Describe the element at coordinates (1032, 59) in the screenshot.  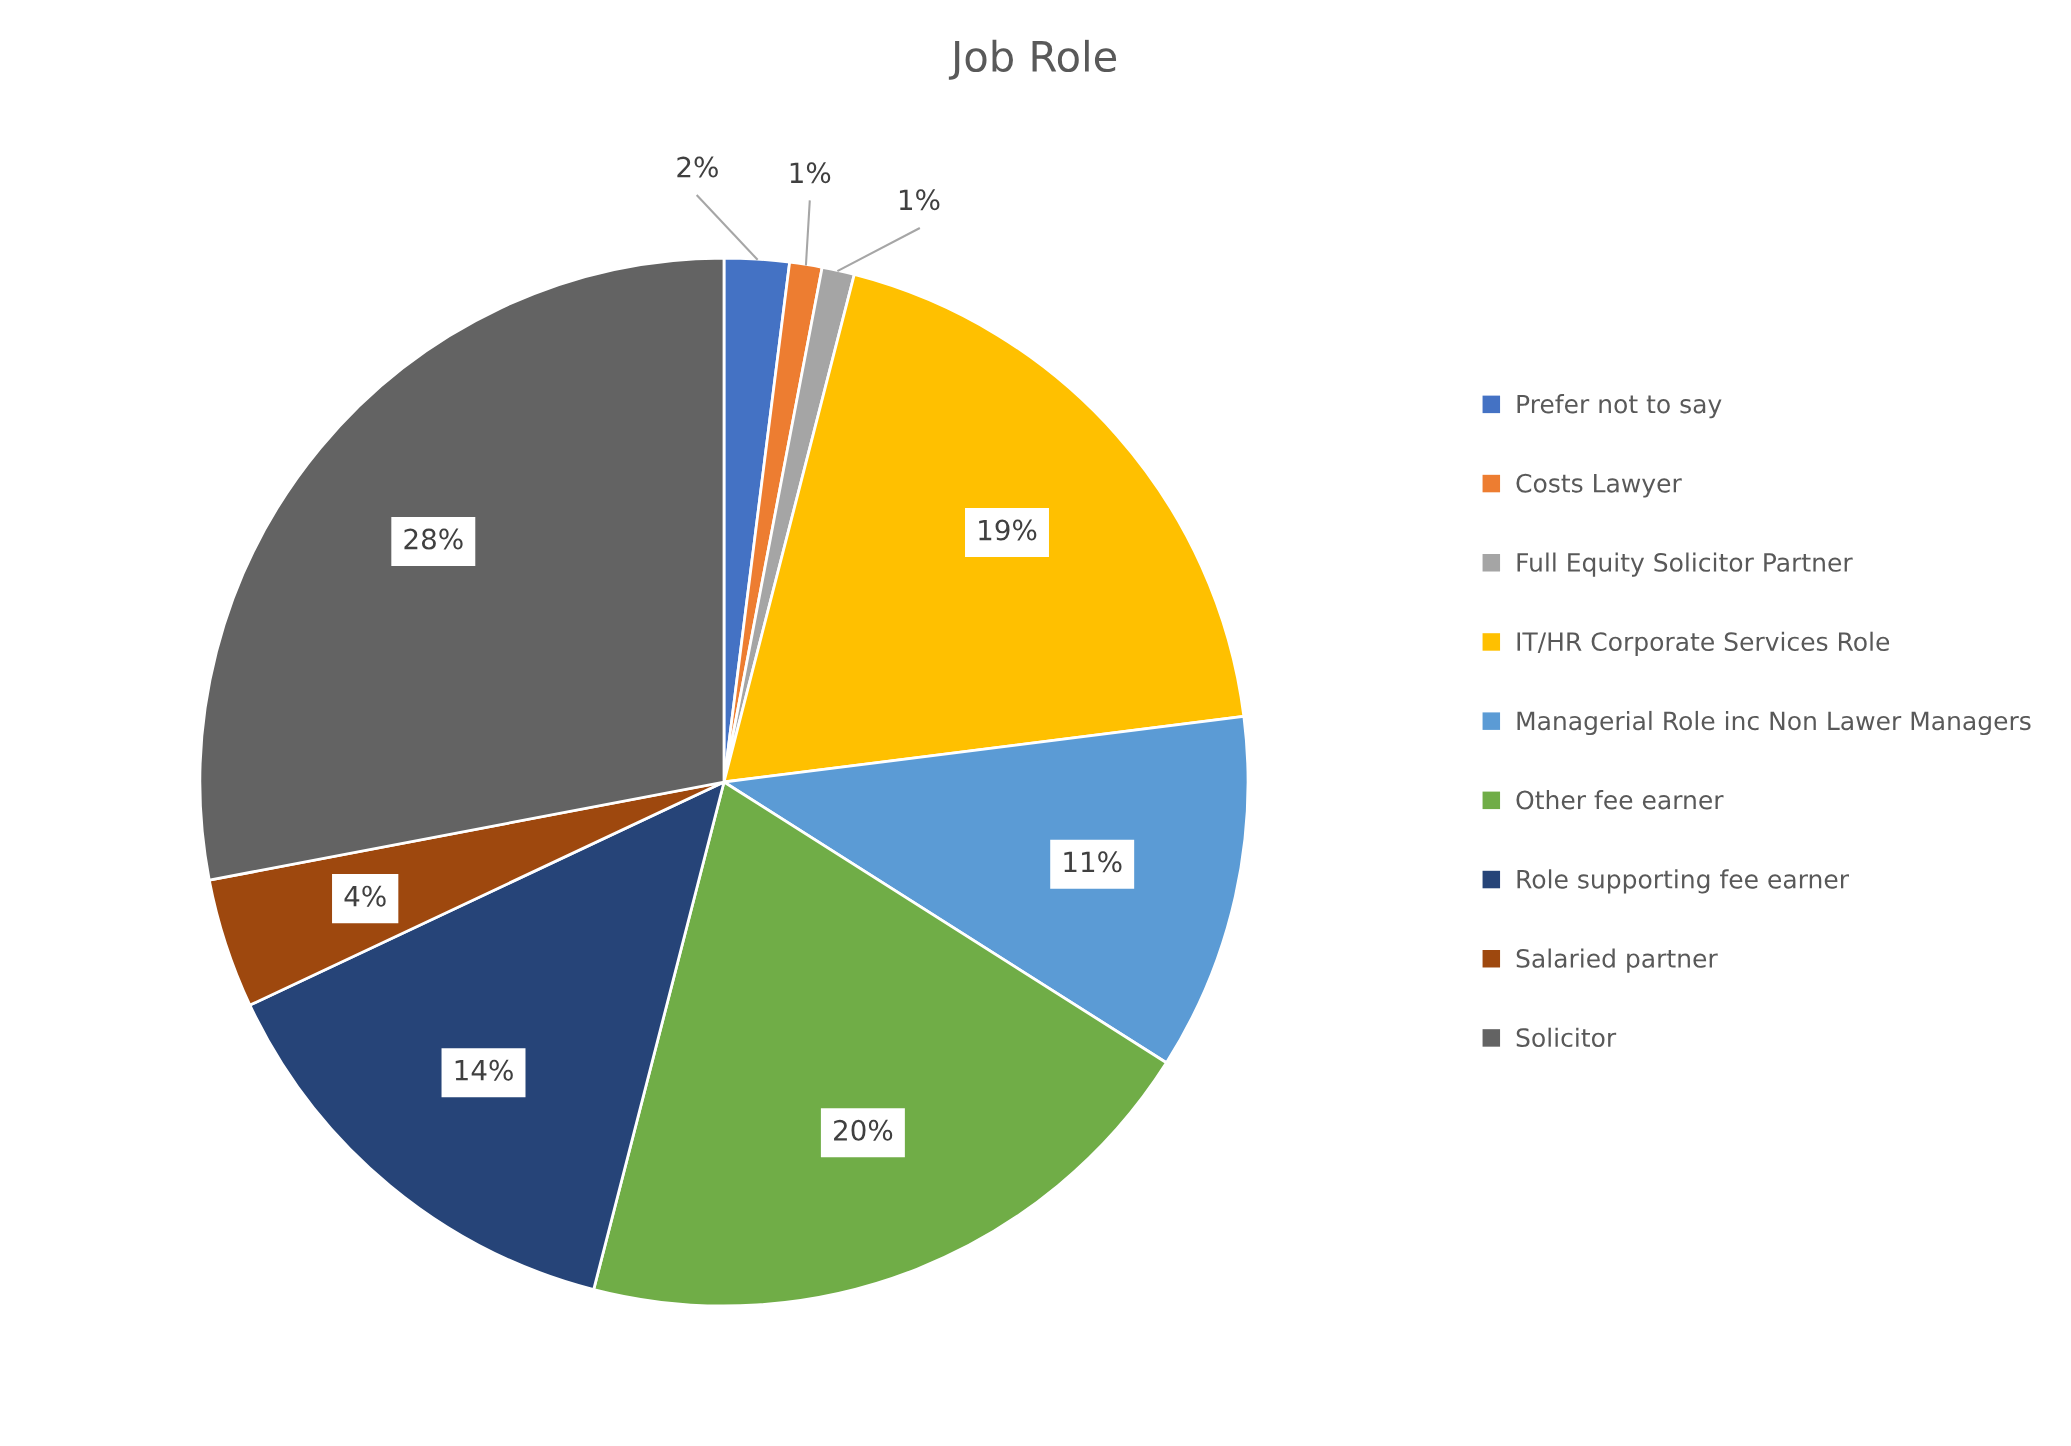
I see `chart-title: Job Role` at that location.